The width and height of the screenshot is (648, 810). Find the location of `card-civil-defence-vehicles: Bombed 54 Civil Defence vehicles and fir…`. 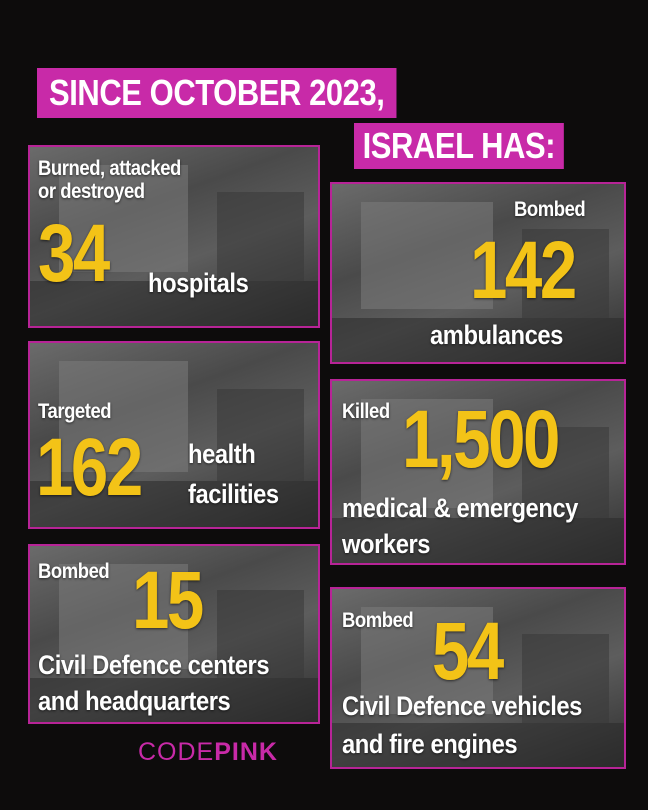

card-civil-defence-vehicles: Bombed 54 Civil Defence vehicles and fir… is located at coordinates (478, 678).